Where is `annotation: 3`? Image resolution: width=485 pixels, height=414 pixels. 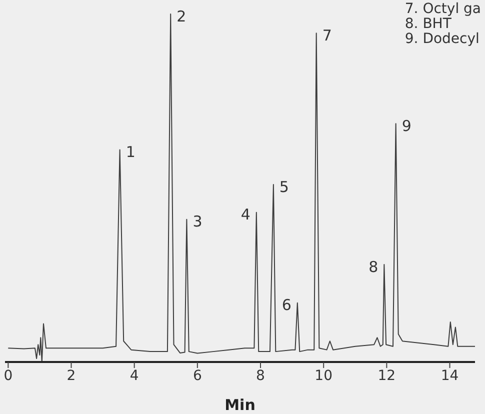
annotation: 3 is located at coordinates (197, 221).